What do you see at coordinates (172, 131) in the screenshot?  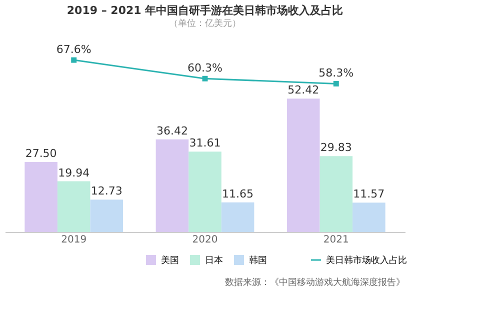 I see `data-label: 36.42` at bounding box center [172, 131].